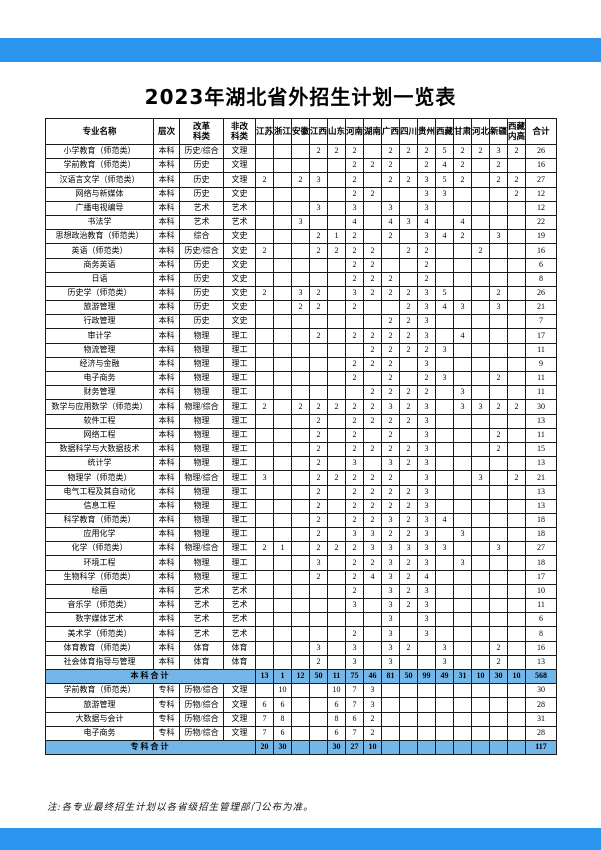 The image size is (601, 850). Describe the element at coordinates (99, 265) in the screenshot. I see `major-name-cell: 商务英语` at that location.